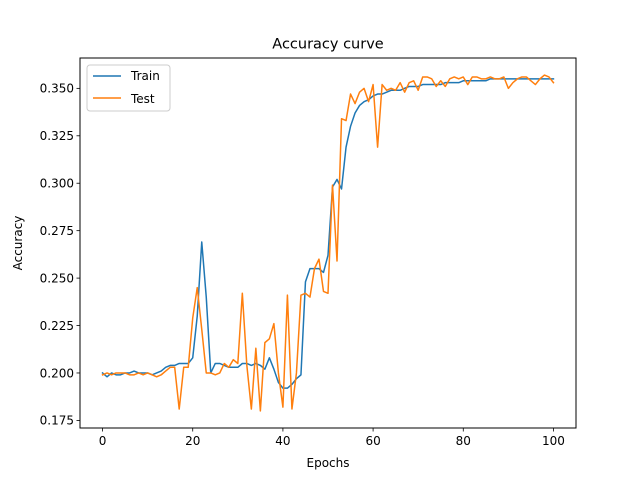 The width and height of the screenshot is (640, 480). What do you see at coordinates (57, 278) in the screenshot?
I see `y-tick-label: 0.250` at bounding box center [57, 278].